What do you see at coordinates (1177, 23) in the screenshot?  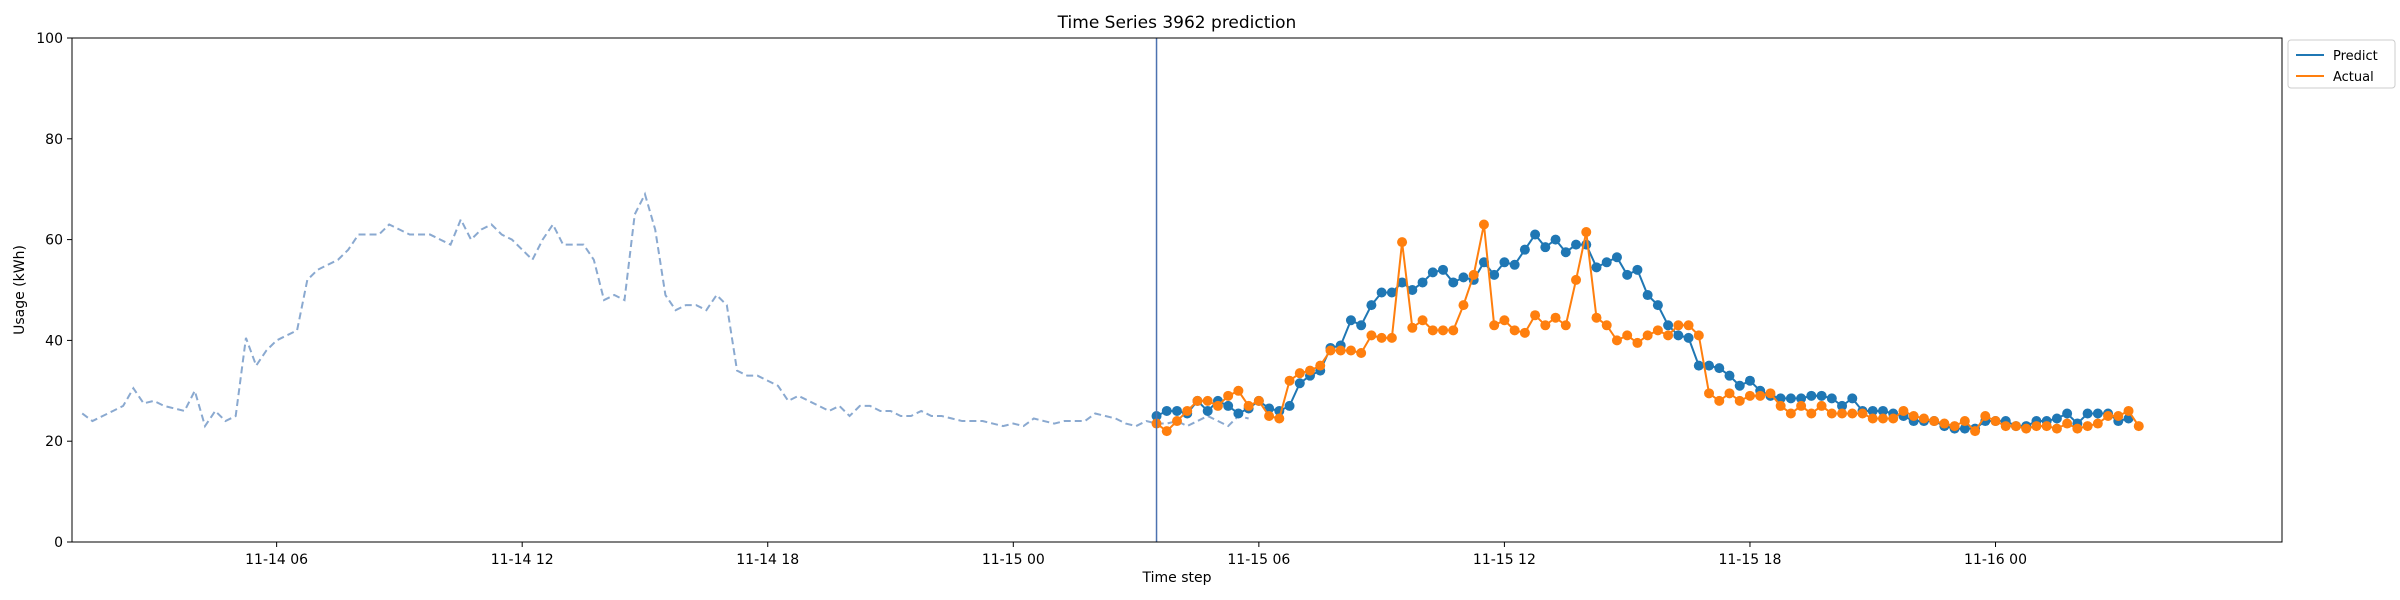 I see `chart-title: Time Series 3962 prediction` at bounding box center [1177, 23].